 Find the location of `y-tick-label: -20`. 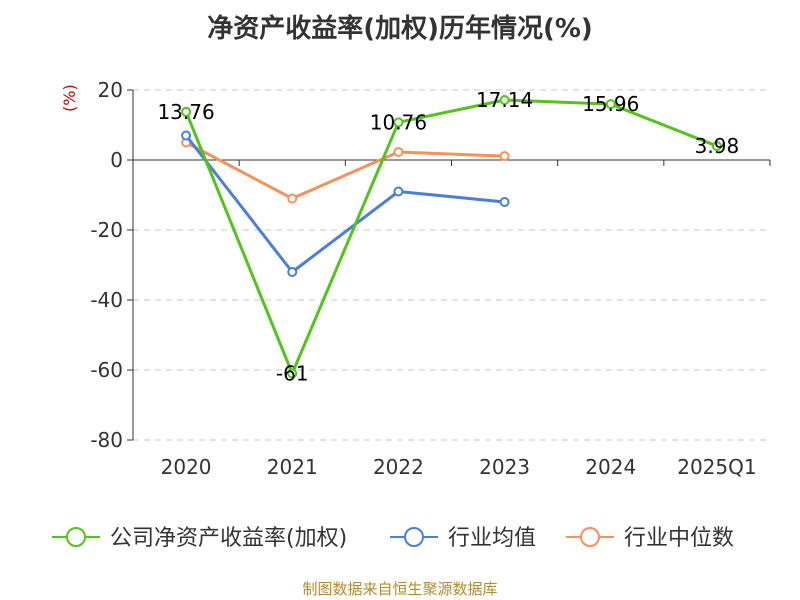

y-tick-label: -20 is located at coordinates (106, 230).